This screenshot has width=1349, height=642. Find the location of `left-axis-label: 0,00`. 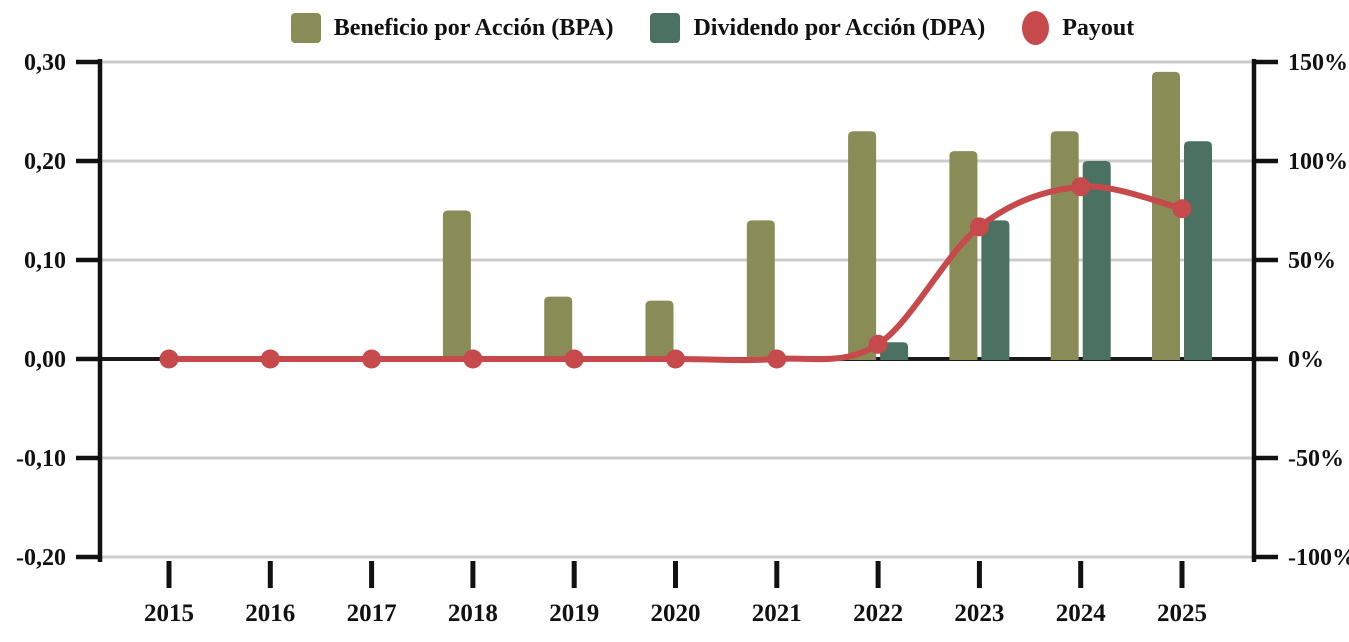

left-axis-label: 0,00 is located at coordinates (45, 360).